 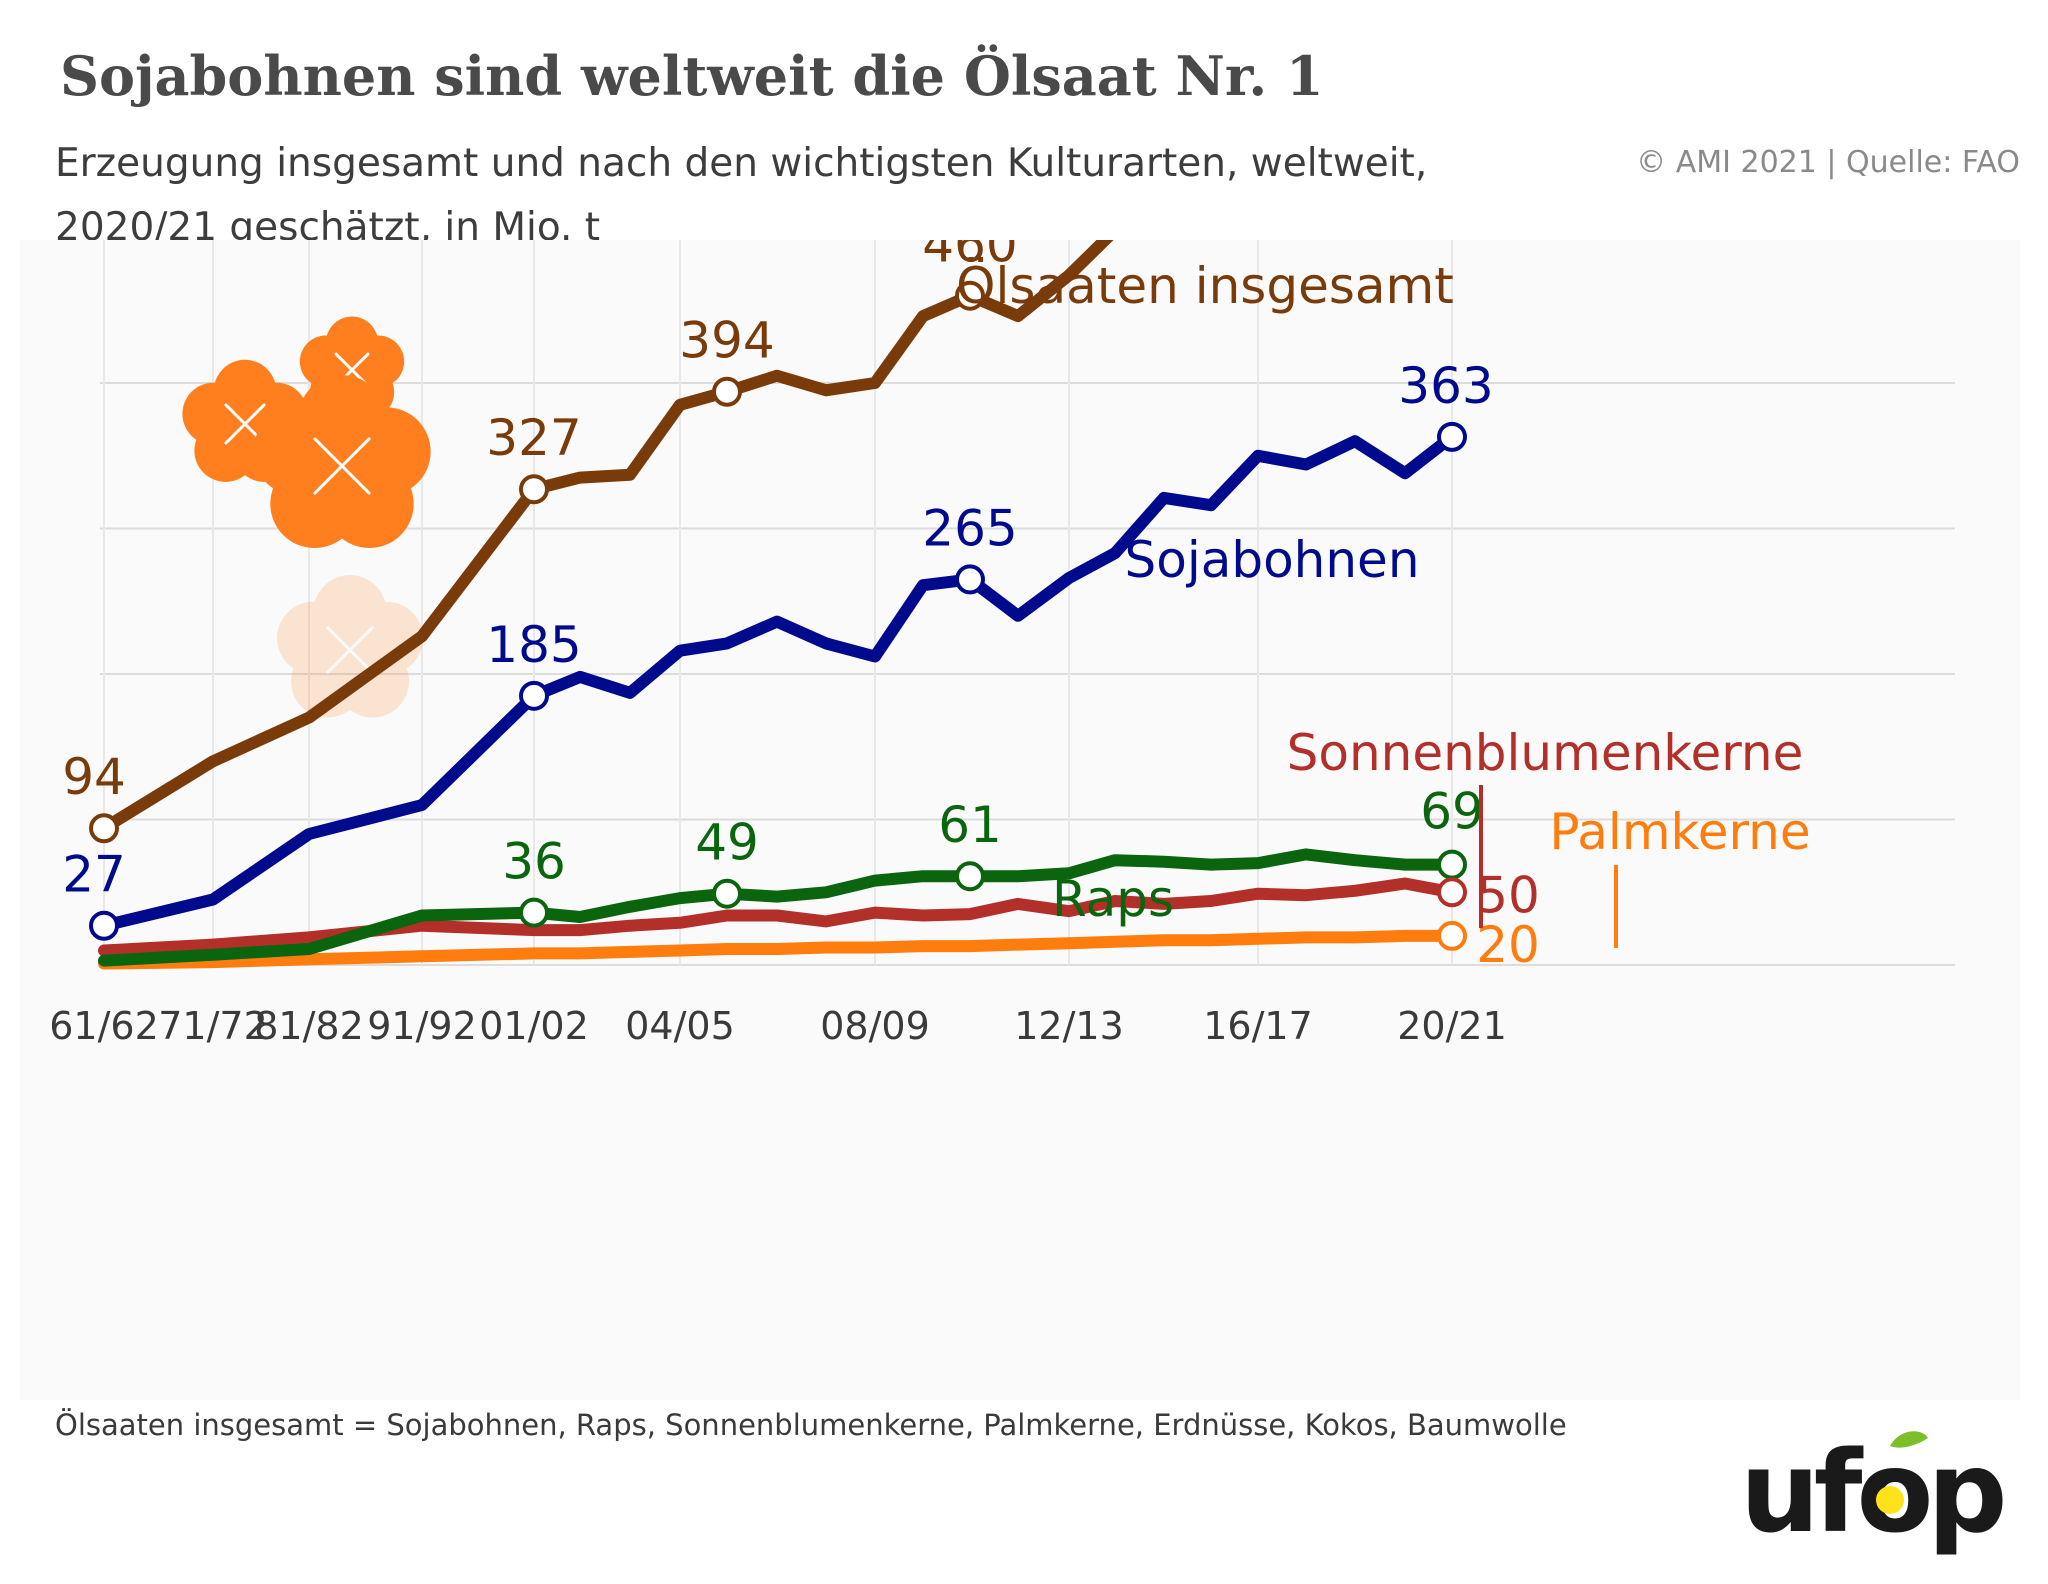 I want to click on flower-main-icon, so click(x=342, y=462).